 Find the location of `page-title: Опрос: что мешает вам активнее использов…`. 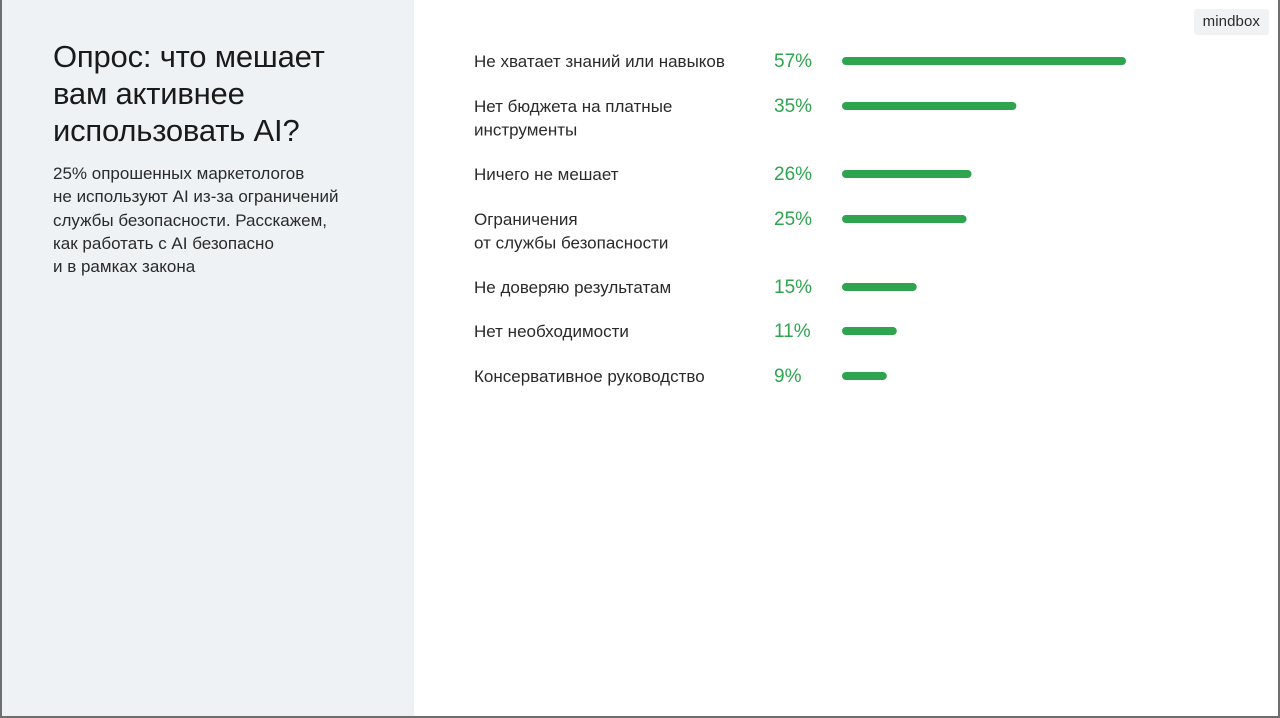

page-title: Опрос: что мешает вам активнее использов… is located at coordinates (189, 93).